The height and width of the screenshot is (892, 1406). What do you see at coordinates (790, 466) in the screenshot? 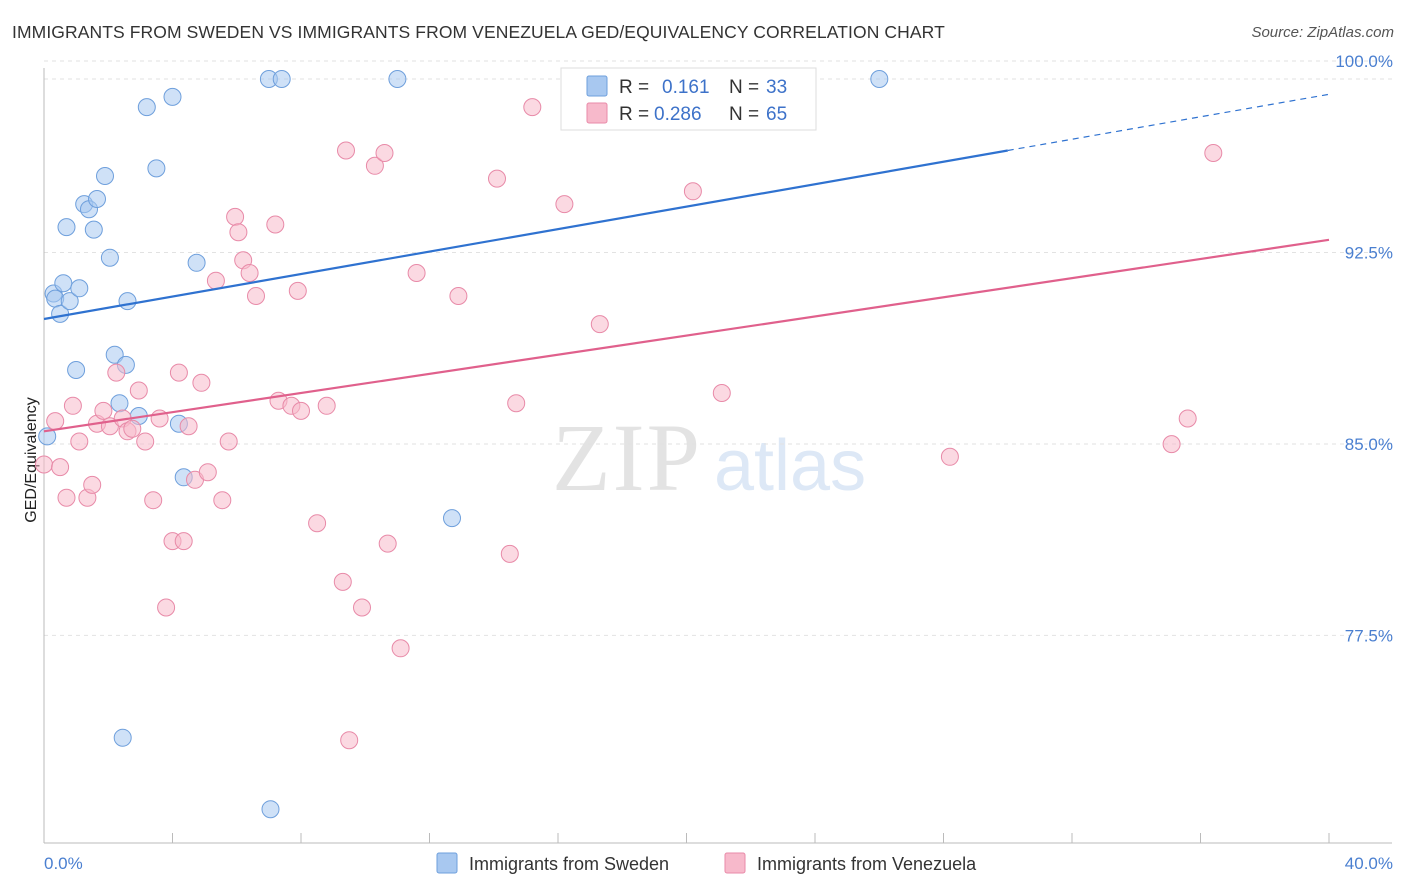
I see `watermark-atlas: atlas` at bounding box center [790, 466].